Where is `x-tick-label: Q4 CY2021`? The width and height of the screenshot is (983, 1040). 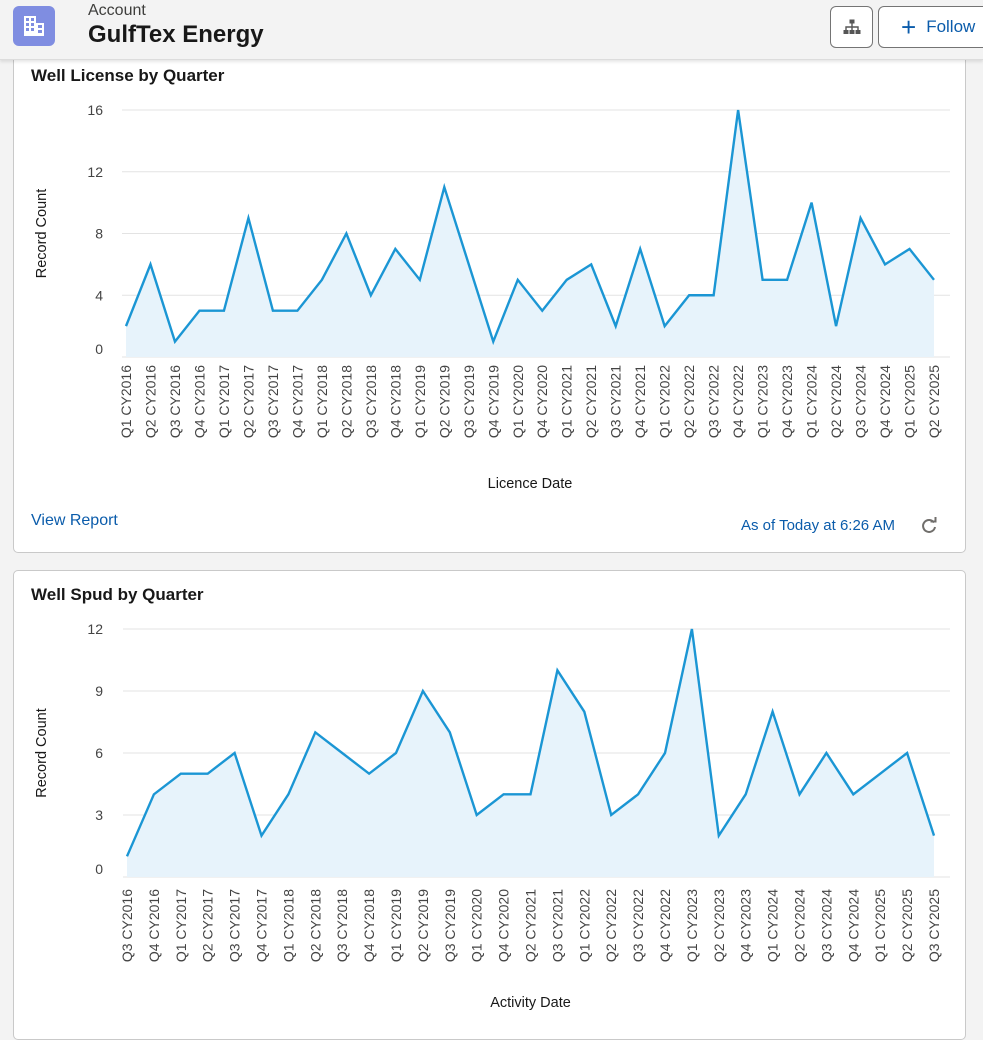 x-tick-label: Q4 CY2021 is located at coordinates (640, 401).